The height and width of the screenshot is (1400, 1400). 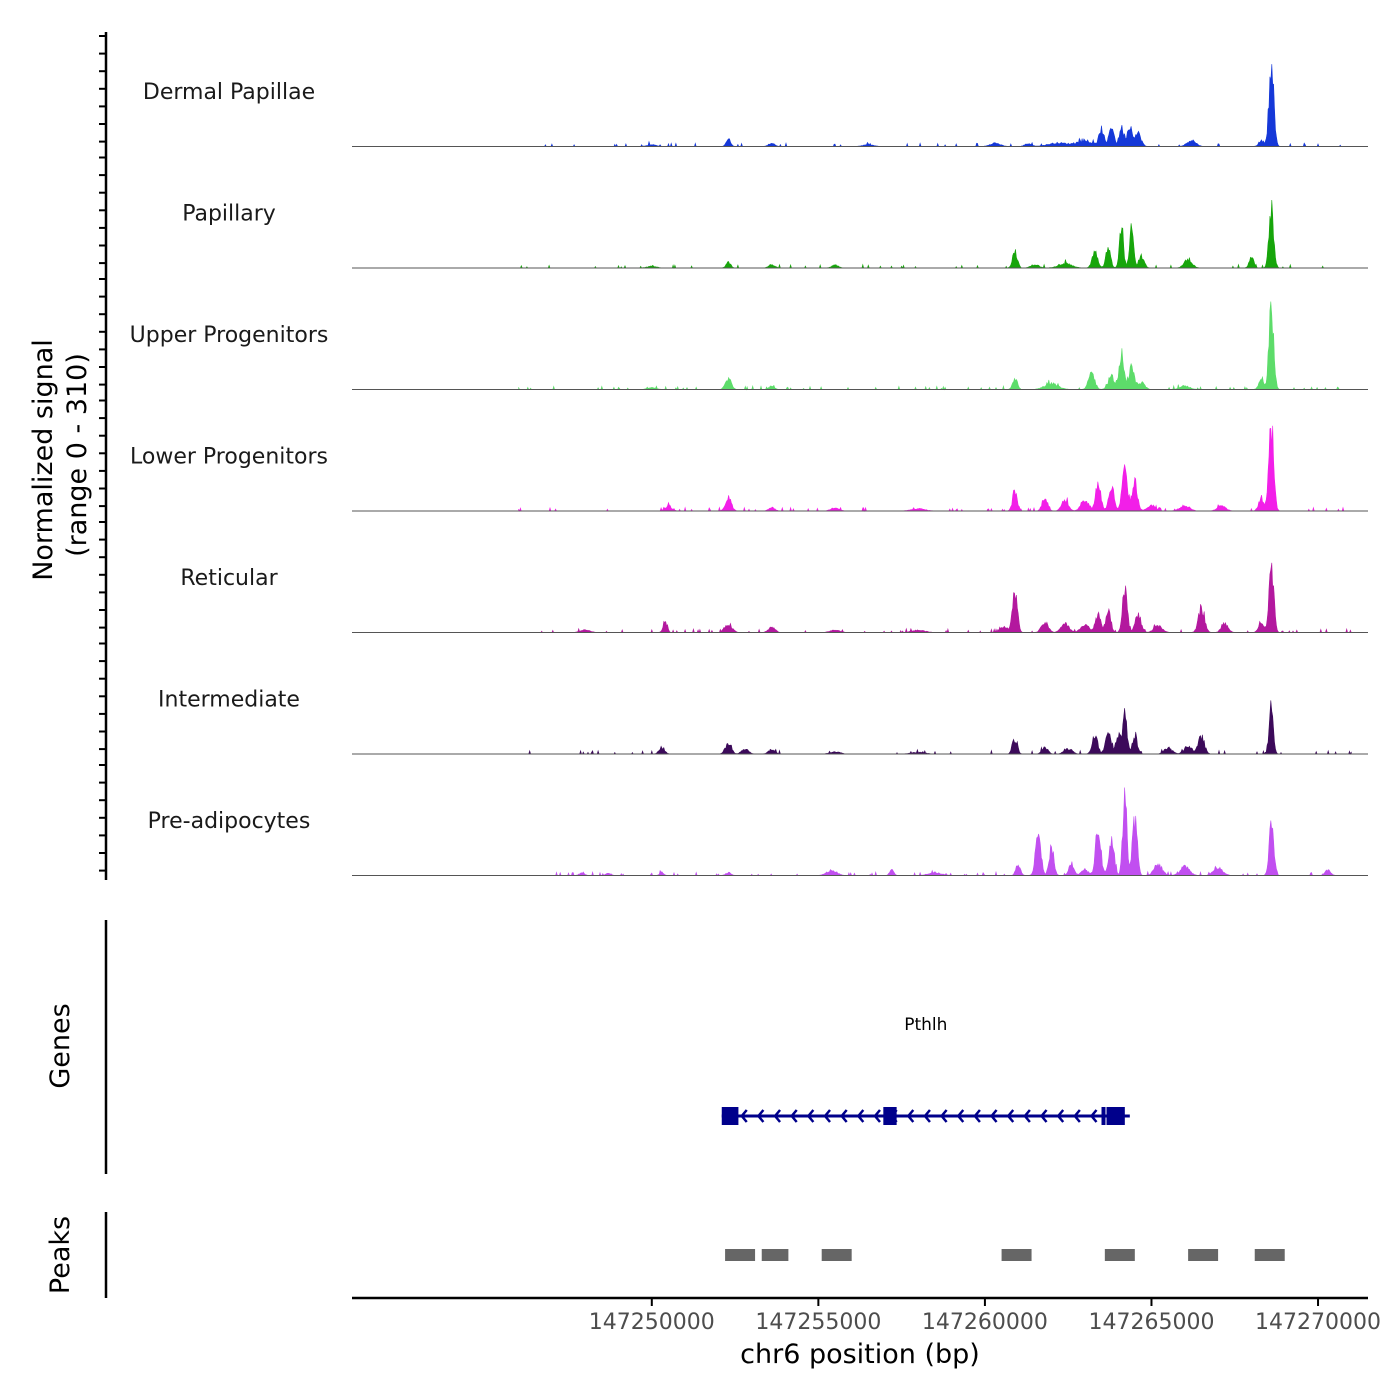 I want to click on genes-panel-label: Genes, so click(x=60, y=1045).